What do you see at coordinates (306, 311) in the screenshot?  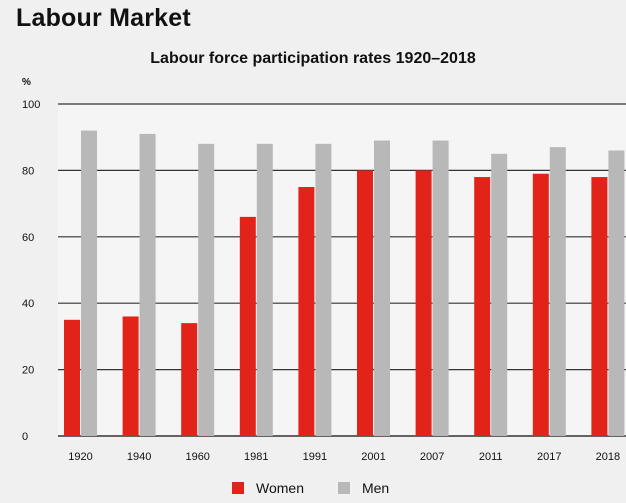 I see `bar-women-1991` at bounding box center [306, 311].